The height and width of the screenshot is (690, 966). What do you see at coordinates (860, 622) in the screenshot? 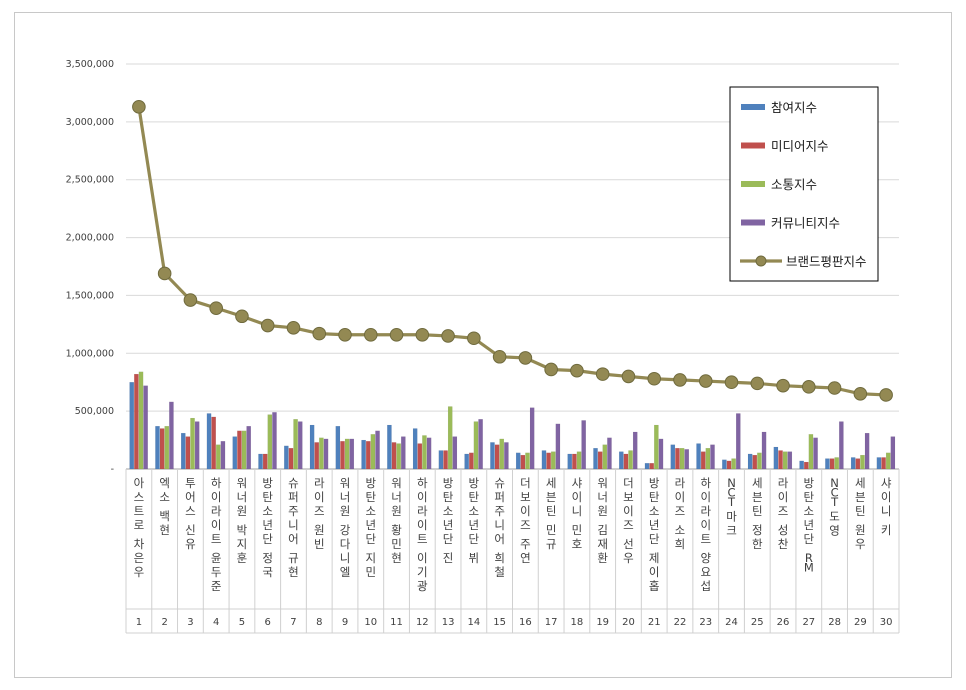
I see `x-tick-label: 29` at bounding box center [860, 622].